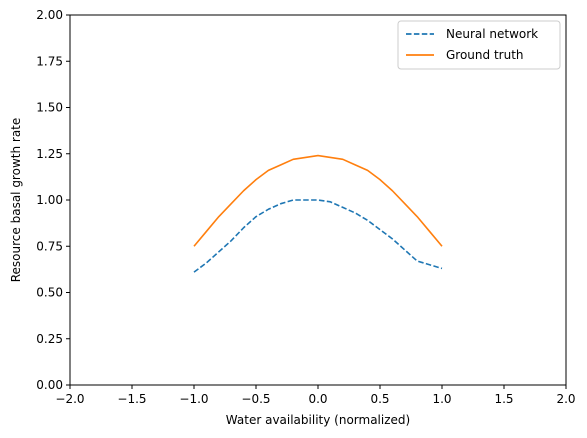 Image resolution: width=587 pixels, height=438 pixels. I want to click on y-tick-label: 1.50, so click(49, 108).